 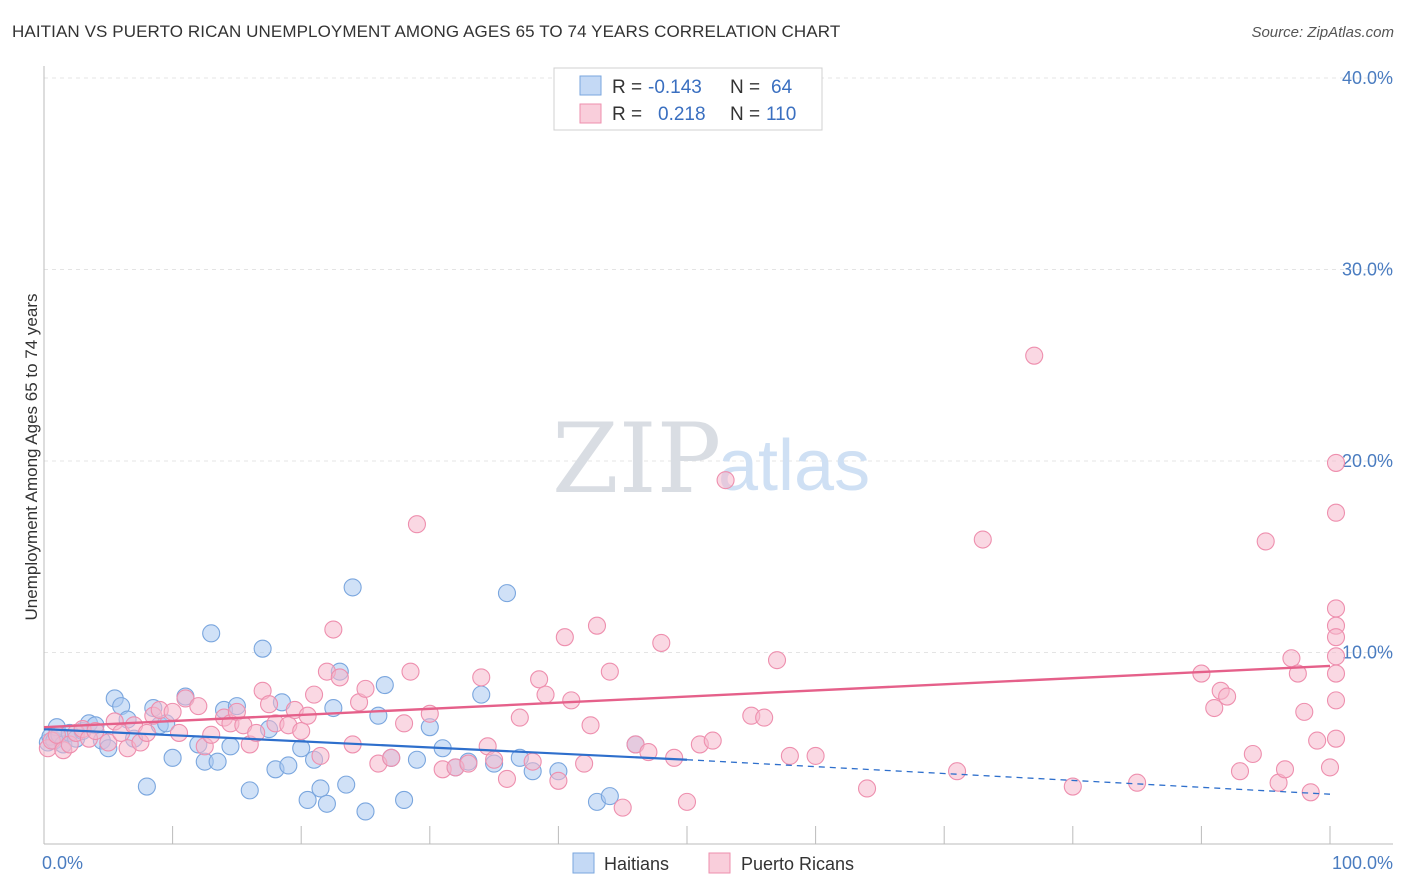 What do you see at coordinates (794, 466) in the screenshot?
I see `watermark-atlas: atlas` at bounding box center [794, 466].